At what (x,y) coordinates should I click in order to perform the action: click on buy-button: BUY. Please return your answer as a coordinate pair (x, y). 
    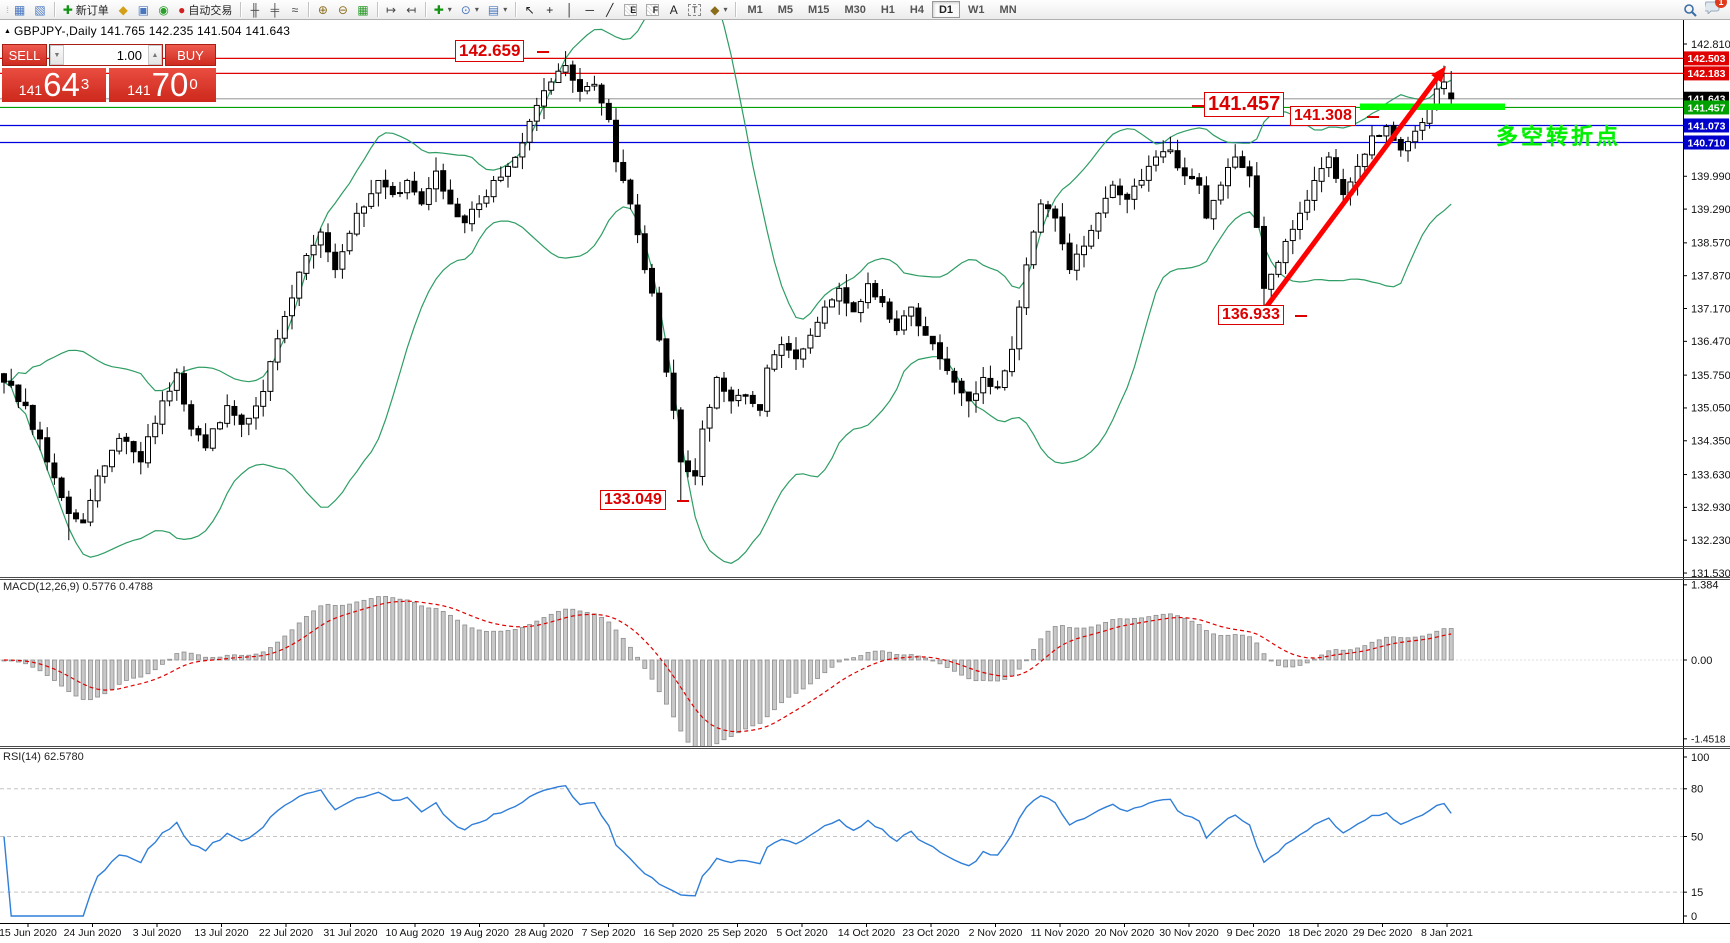
    Looking at the image, I should click on (190, 55).